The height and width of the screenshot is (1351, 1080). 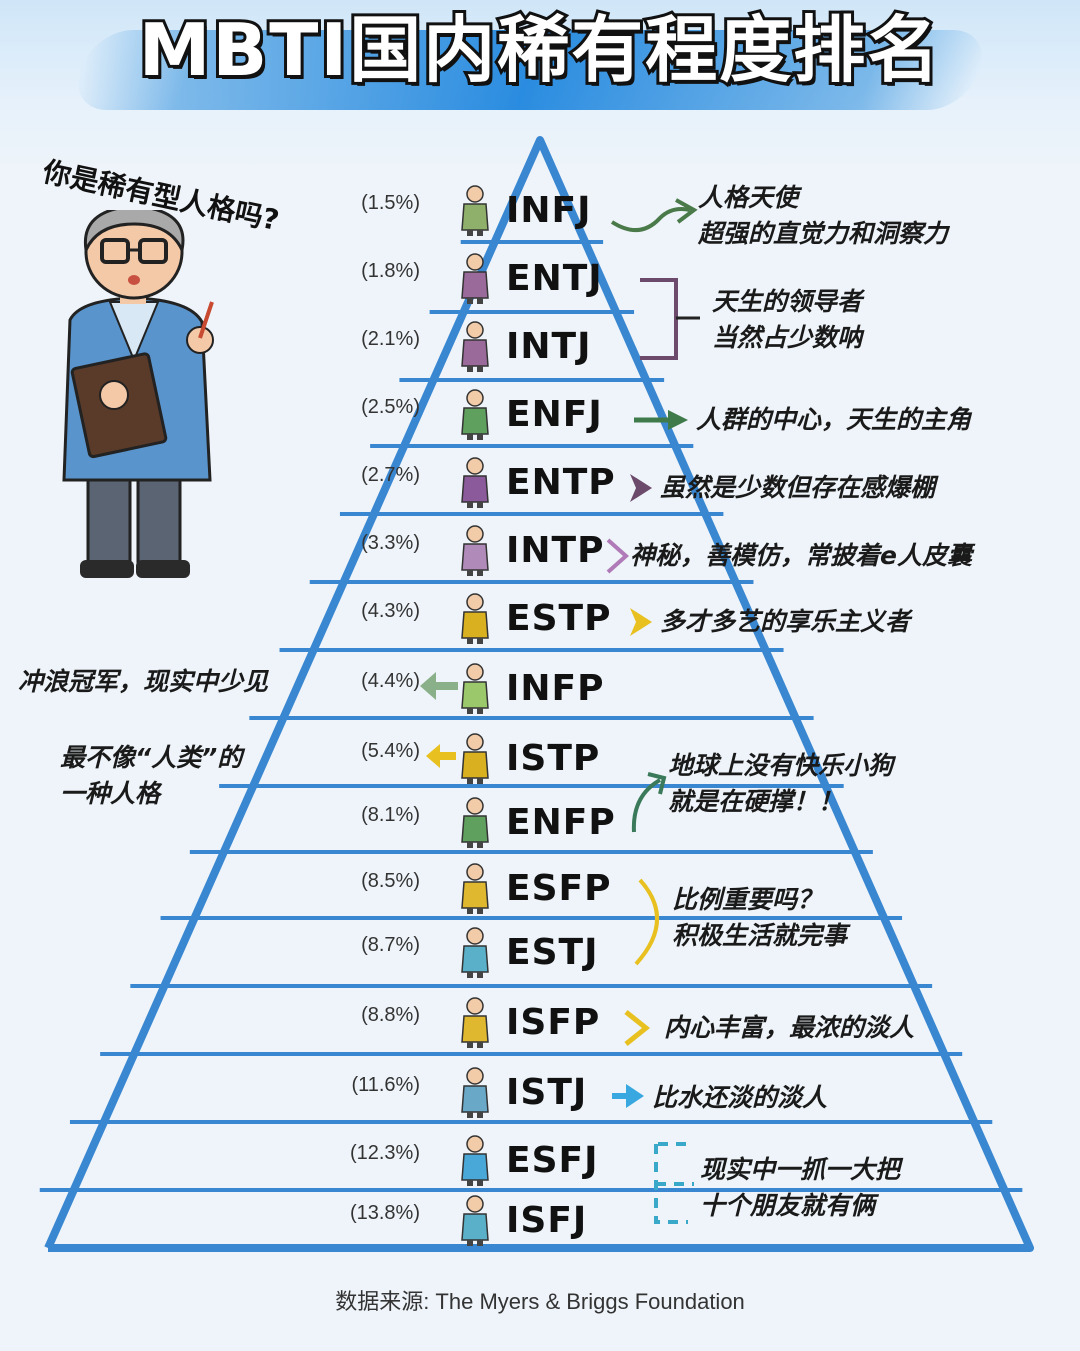 What do you see at coordinates (151, 757) in the screenshot?
I see `note-istp-line1: 最不像“人类”的` at bounding box center [151, 757].